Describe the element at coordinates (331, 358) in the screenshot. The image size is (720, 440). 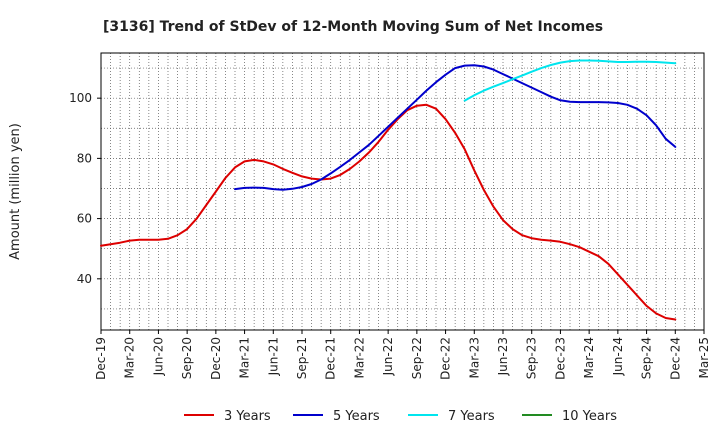
I see `x-tick-label: Dec-21` at that location.